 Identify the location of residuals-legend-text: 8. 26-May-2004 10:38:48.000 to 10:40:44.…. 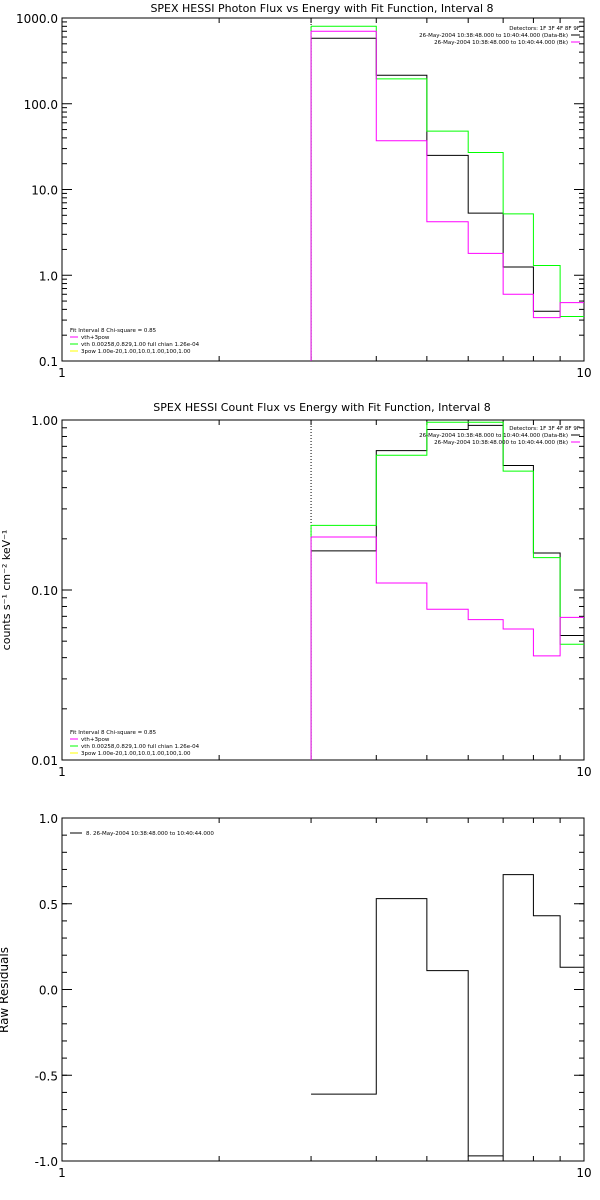
(150, 834).